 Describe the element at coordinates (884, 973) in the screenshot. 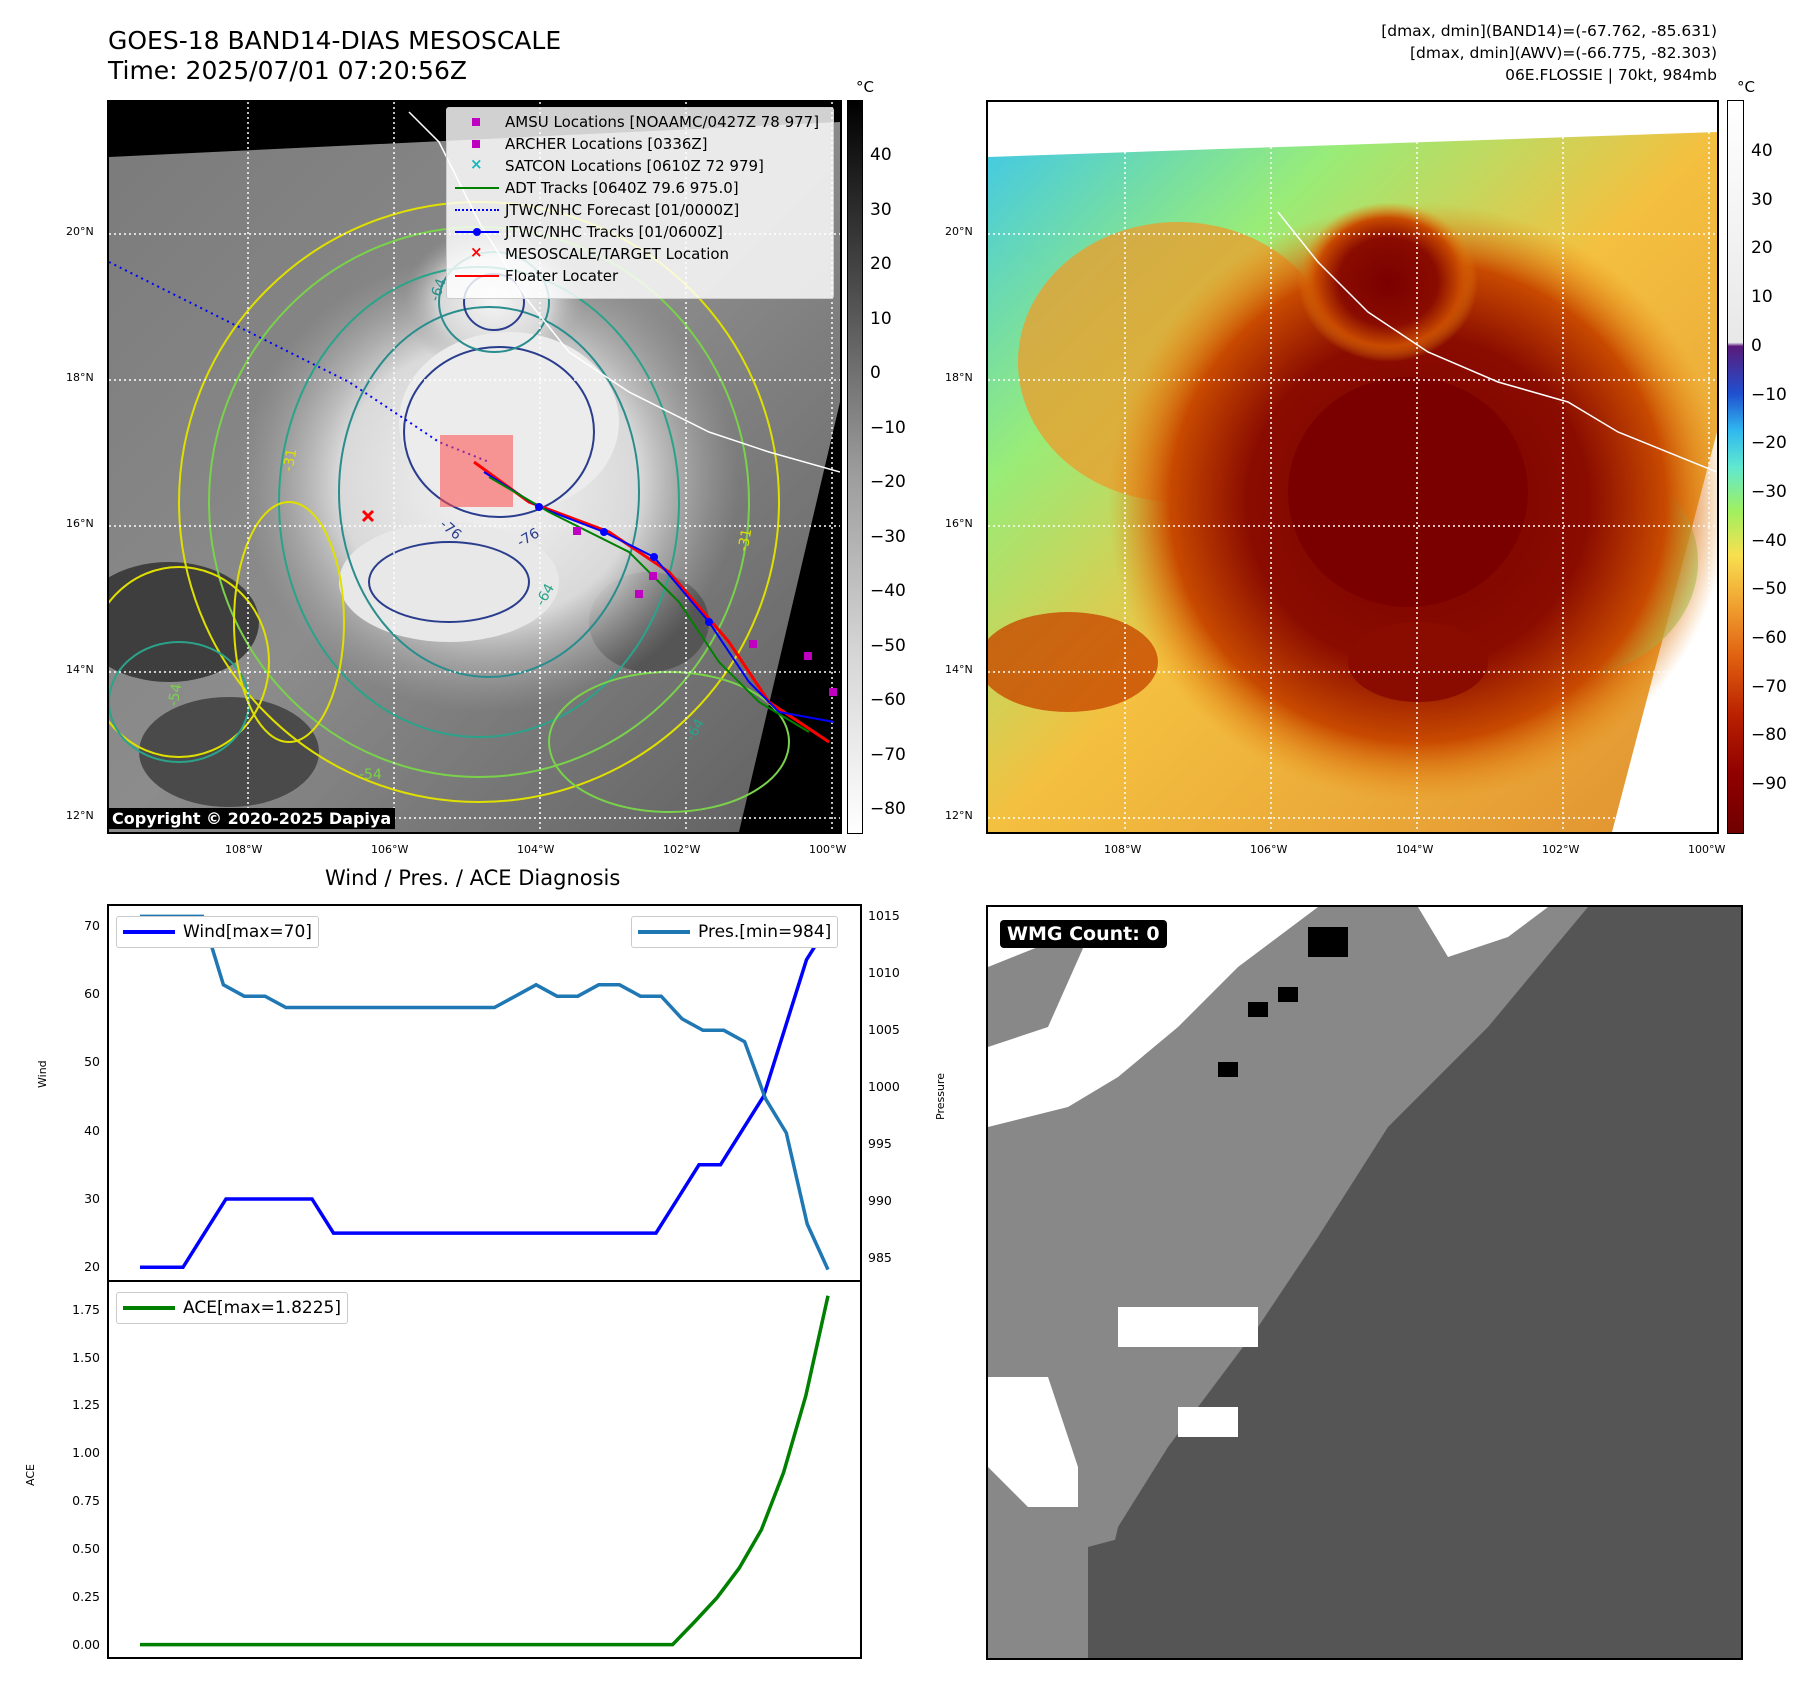

I see `pressure-tick: 1010` at that location.